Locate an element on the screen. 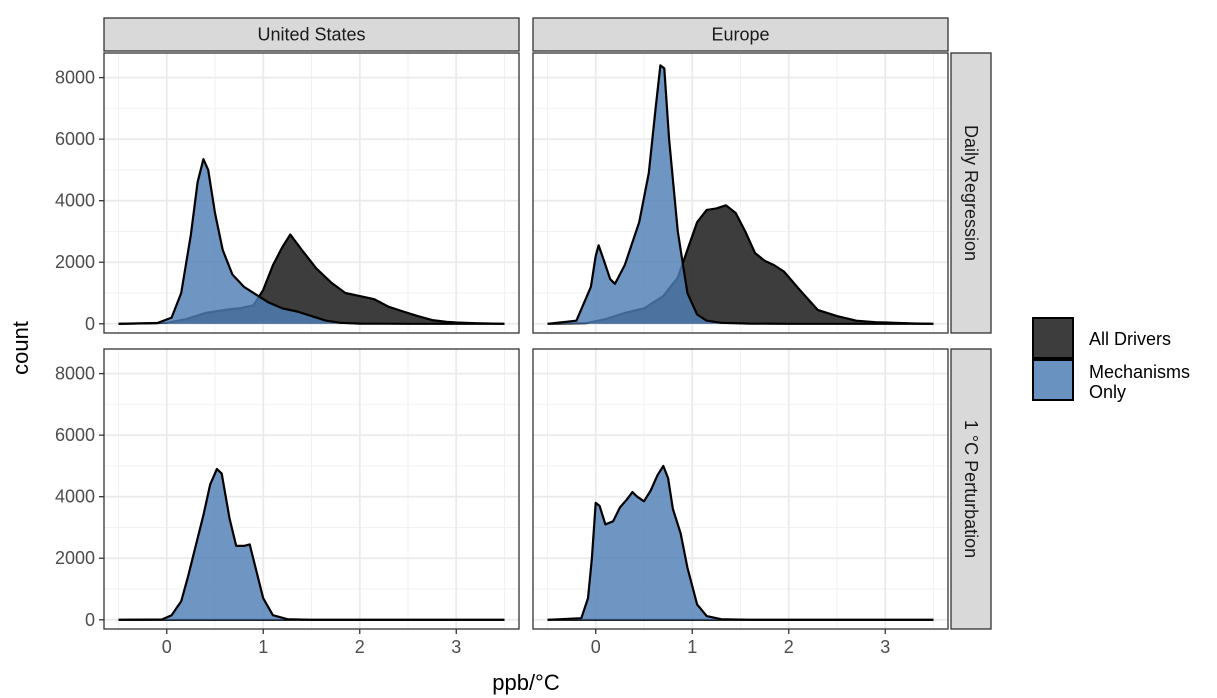  legend-key-mechanisms-only is located at coordinates (1053, 380).